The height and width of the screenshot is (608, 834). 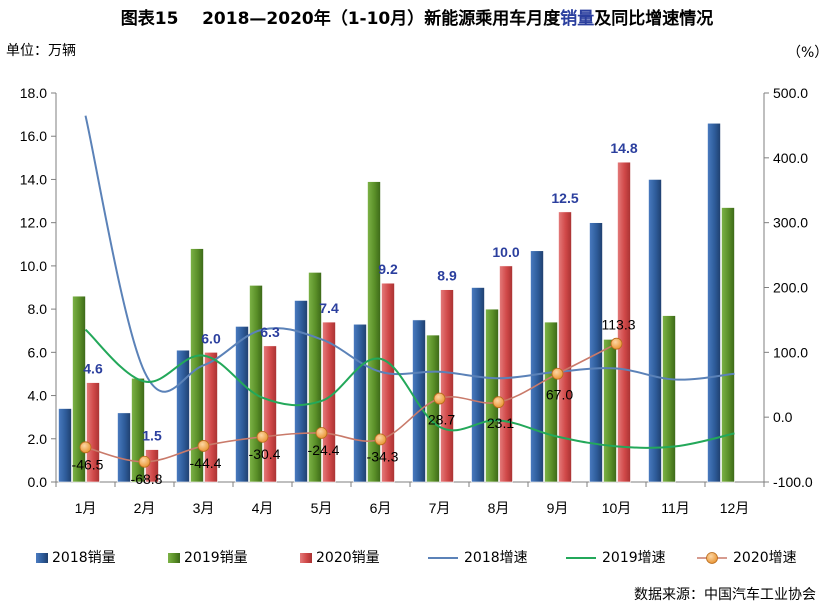 I want to click on x-tick-label: 12月, so click(x=735, y=508).